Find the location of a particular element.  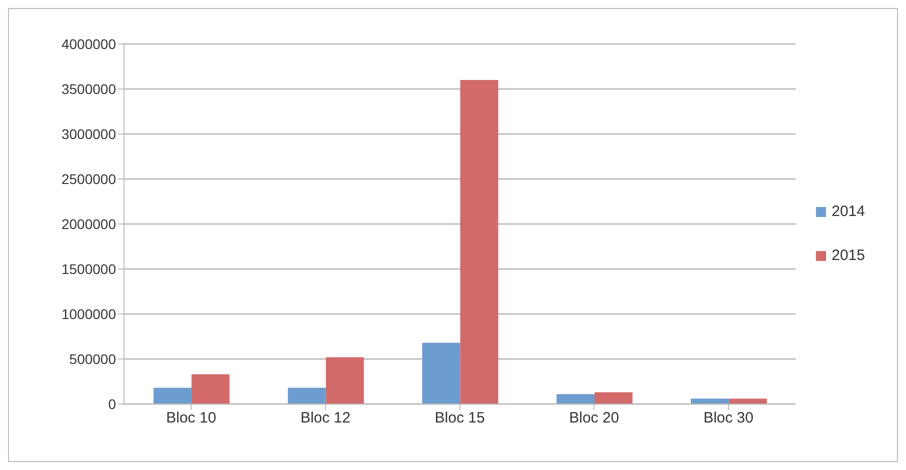

y-tick-label: 0 is located at coordinates (112, 404).